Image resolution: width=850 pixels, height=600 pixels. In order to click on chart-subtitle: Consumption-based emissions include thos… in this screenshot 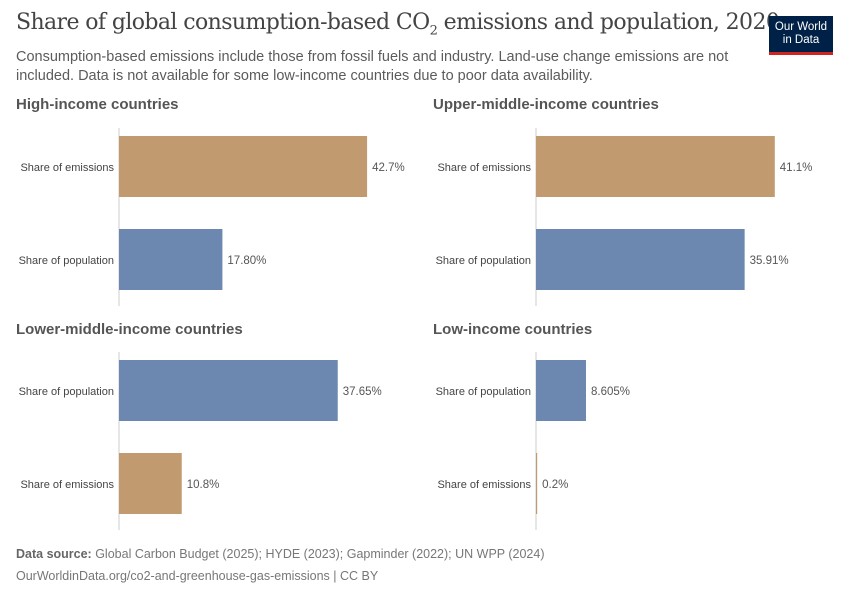, I will do `click(372, 66)`.